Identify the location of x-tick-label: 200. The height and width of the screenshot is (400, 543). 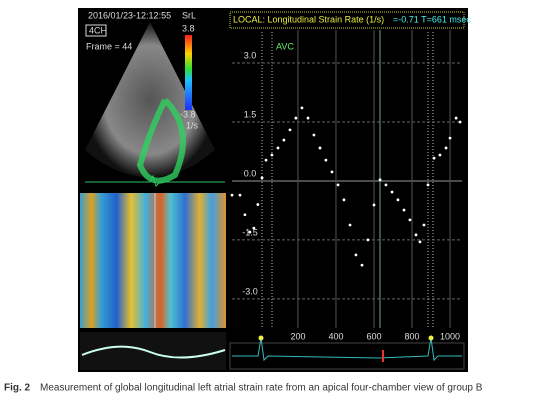
(297, 336).